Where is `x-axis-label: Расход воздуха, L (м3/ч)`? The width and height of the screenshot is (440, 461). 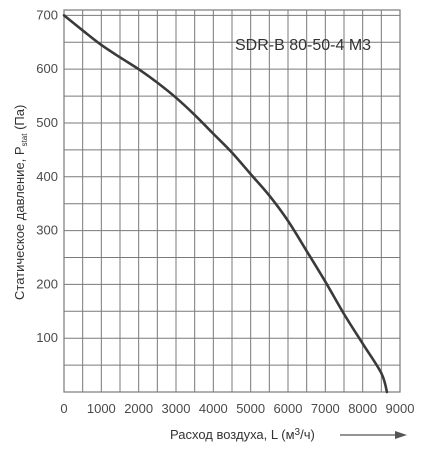
x-axis-label: Расход воздуха, L (м3/ч) is located at coordinates (288, 434).